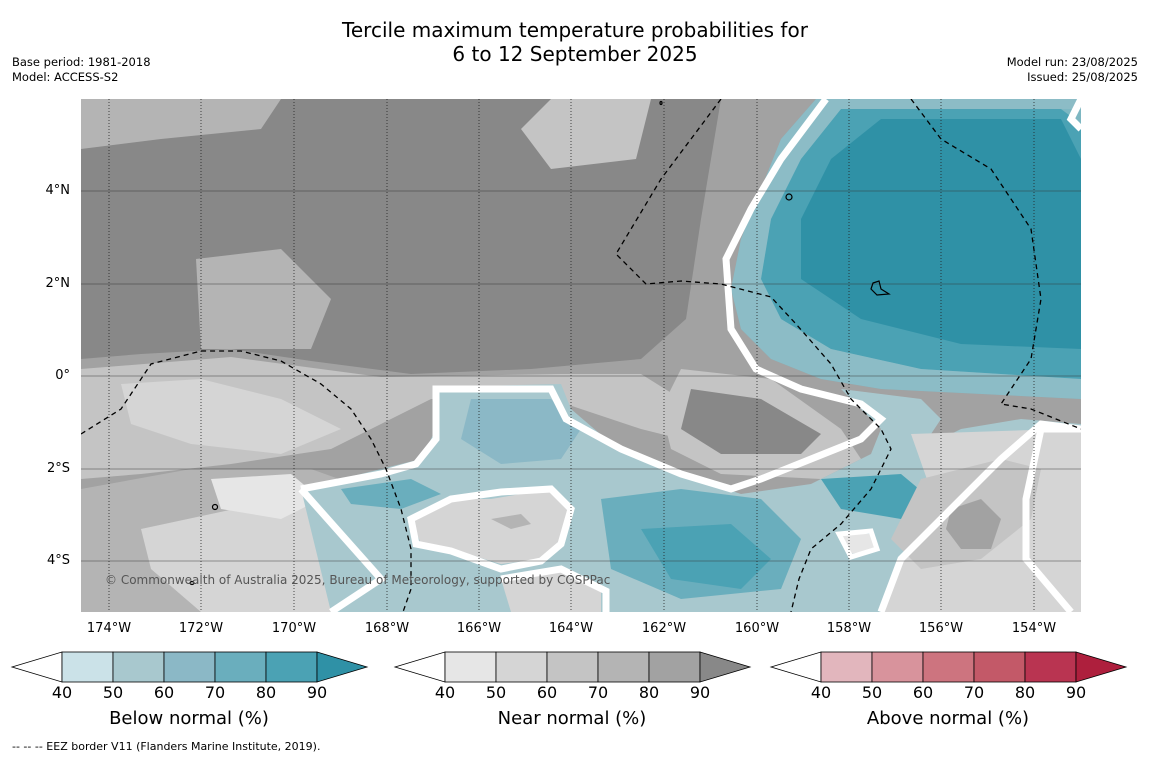 This screenshot has height=758, width=1150. What do you see at coordinates (391, 494) in the screenshot?
I see `below-normal-70-west` at bounding box center [391, 494].